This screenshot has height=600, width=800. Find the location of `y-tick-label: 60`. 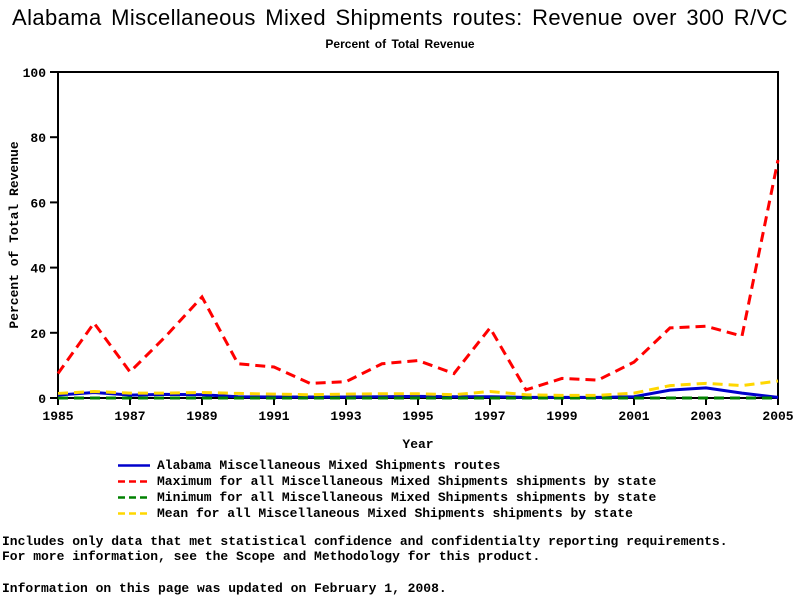

y-tick-label: 60 is located at coordinates (38, 203).